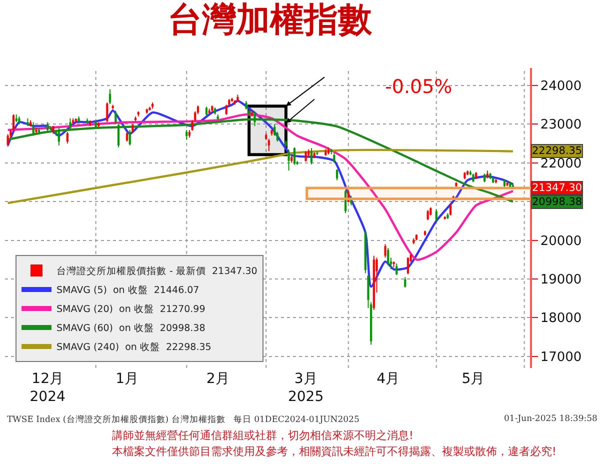 The width and height of the screenshot is (600, 464). What do you see at coordinates (418, 87) in the screenshot?
I see `annotation: -0.05%` at bounding box center [418, 87].